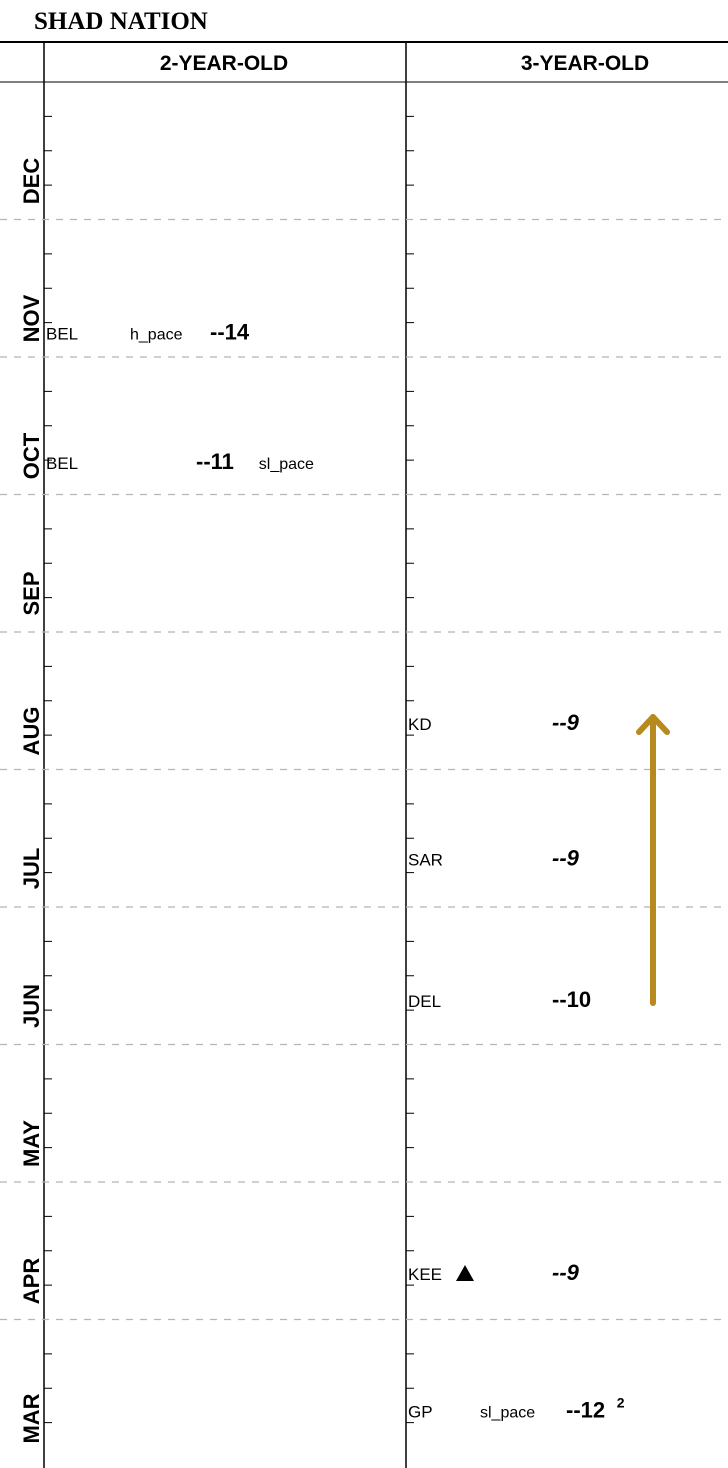  I want to click on triangle-icon, so click(465, 1273).